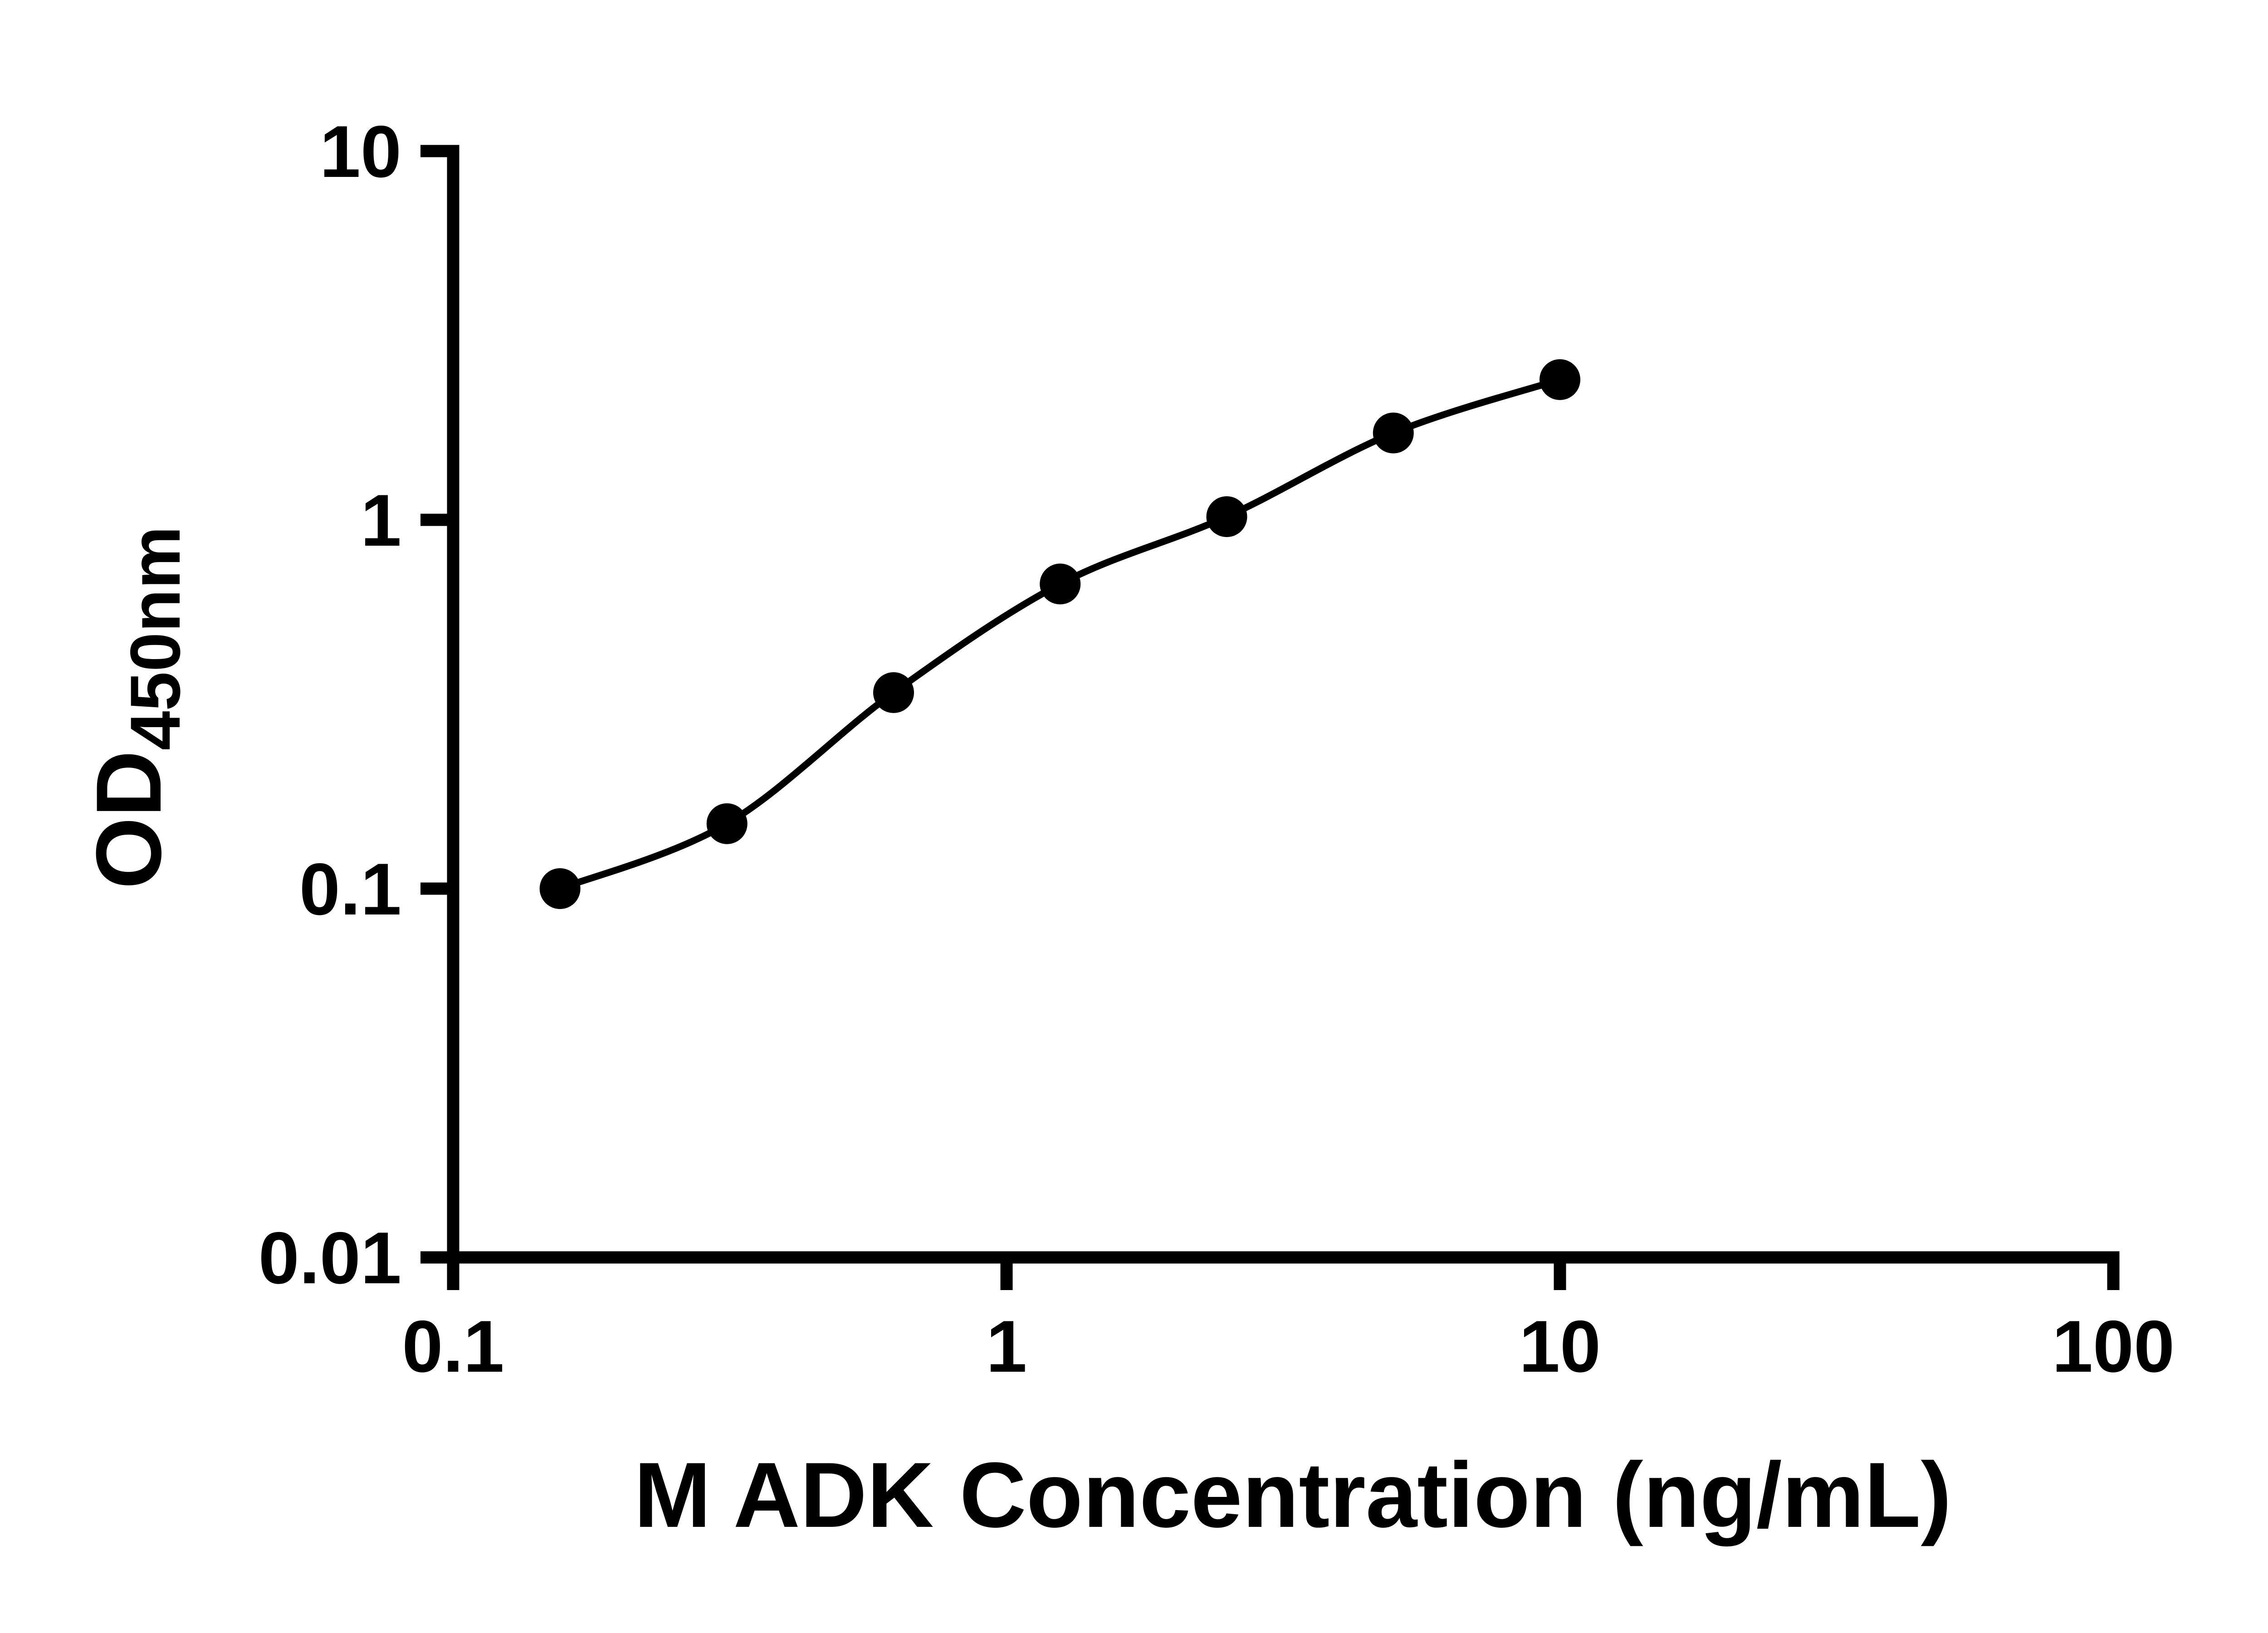  I want to click on y-tick-label: 0.1, so click(350, 889).